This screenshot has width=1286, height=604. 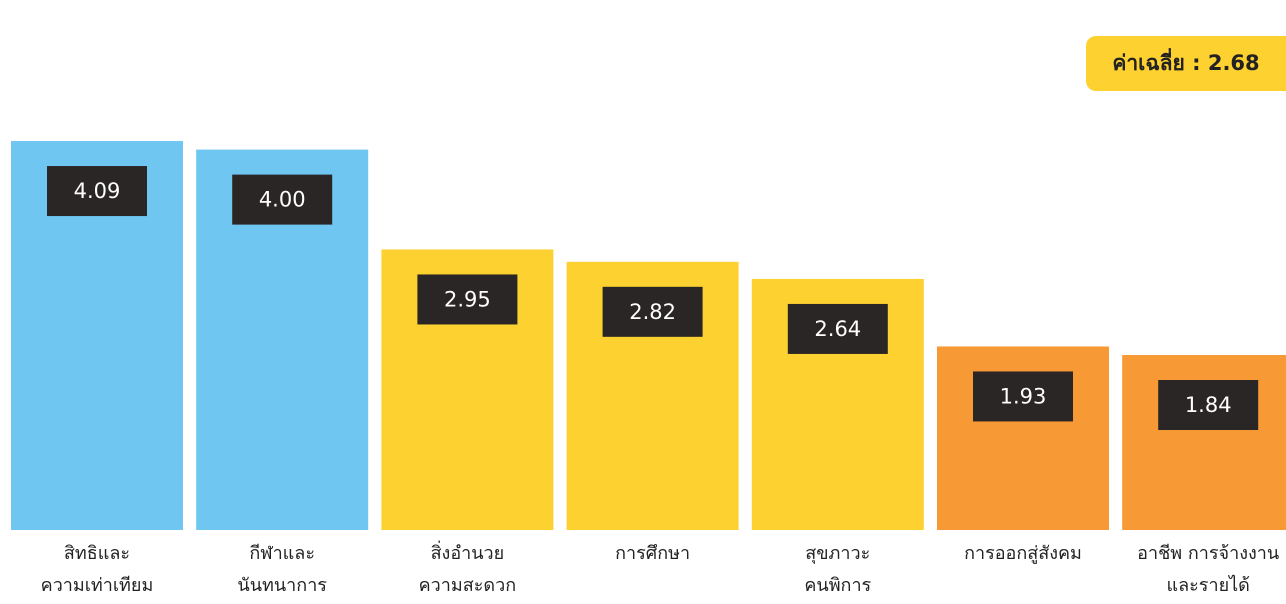 I want to click on average-badge: ค่าเฉลี่ย : 2.68, so click(x=1186, y=63).